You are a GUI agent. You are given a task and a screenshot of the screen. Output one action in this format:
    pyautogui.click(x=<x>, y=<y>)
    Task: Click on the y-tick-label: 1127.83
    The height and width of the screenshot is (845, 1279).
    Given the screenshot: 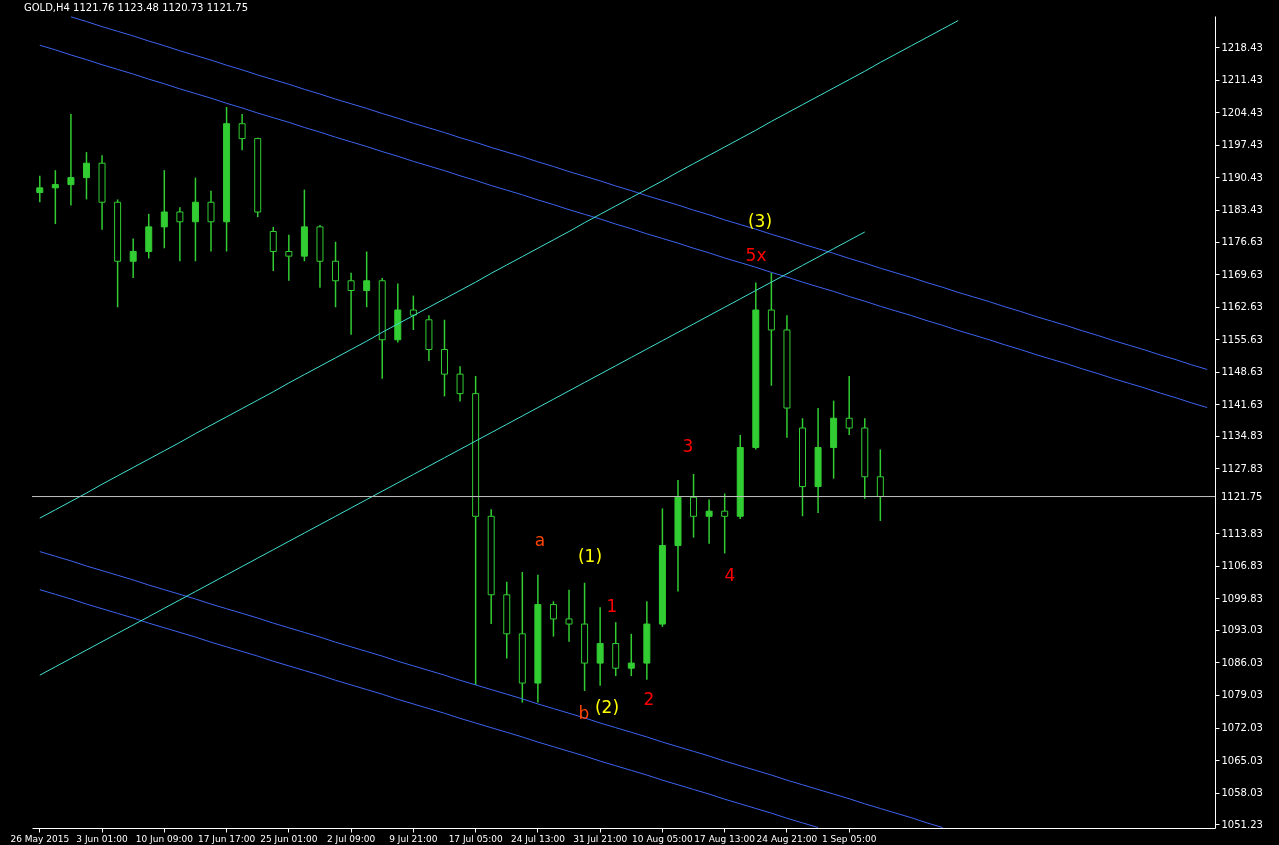 What is the action you would take?
    pyautogui.click(x=1242, y=468)
    